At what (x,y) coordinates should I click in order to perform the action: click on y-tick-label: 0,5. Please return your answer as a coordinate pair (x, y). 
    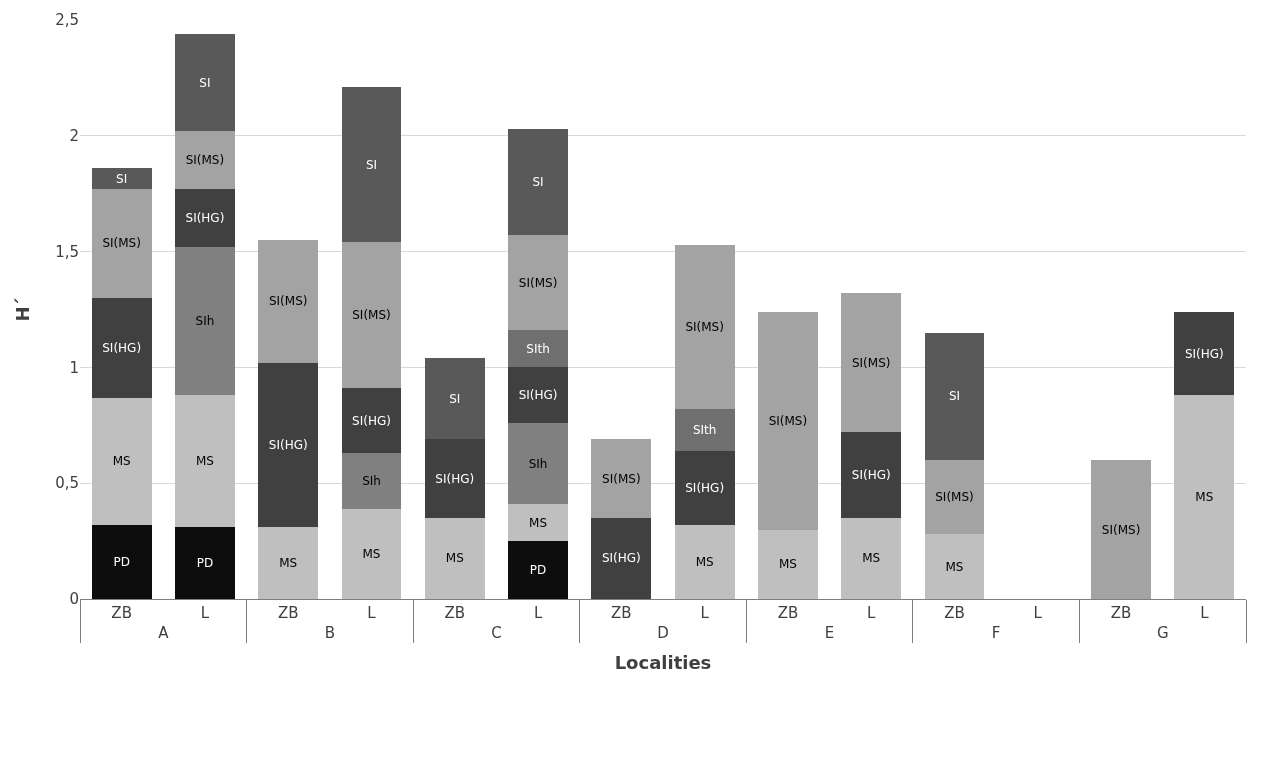
    Looking at the image, I should click on (67, 483).